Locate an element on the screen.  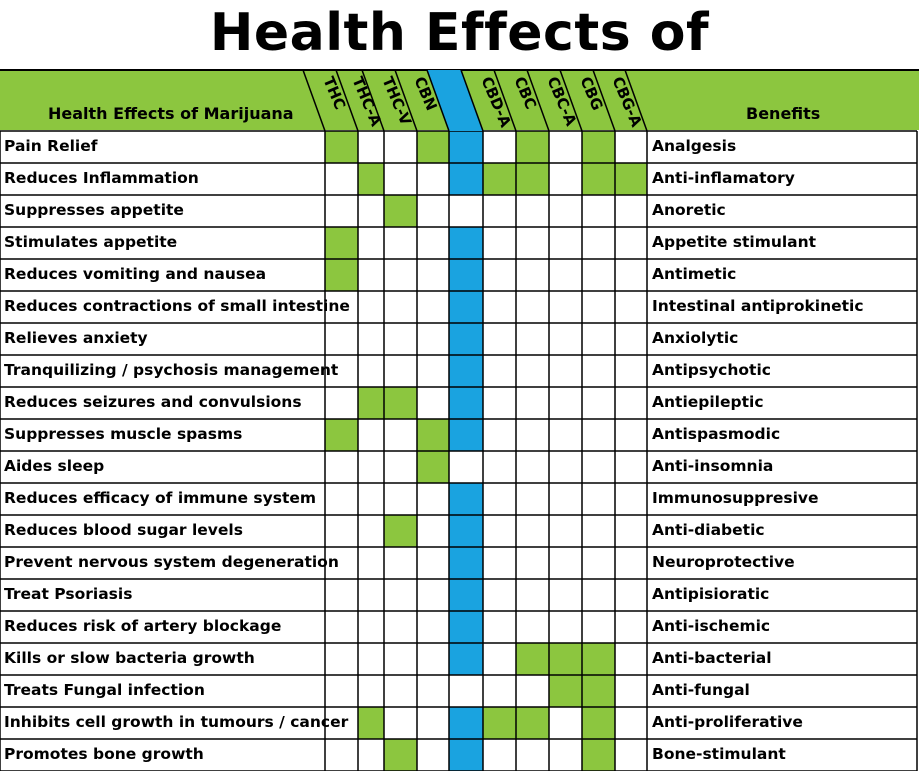
benefit-label: Anti-ischemic is located at coordinates (711, 626).